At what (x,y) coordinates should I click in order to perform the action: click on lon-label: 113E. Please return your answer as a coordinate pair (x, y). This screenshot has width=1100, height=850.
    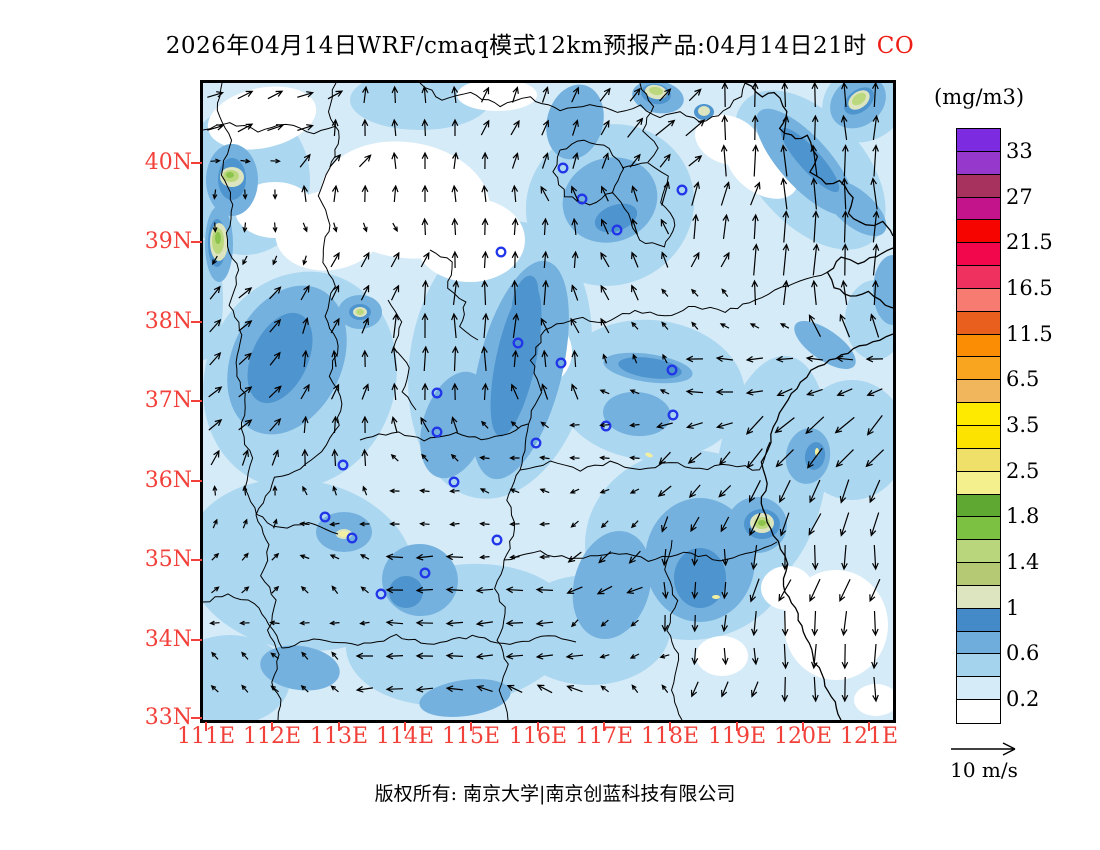
    Looking at the image, I should click on (339, 736).